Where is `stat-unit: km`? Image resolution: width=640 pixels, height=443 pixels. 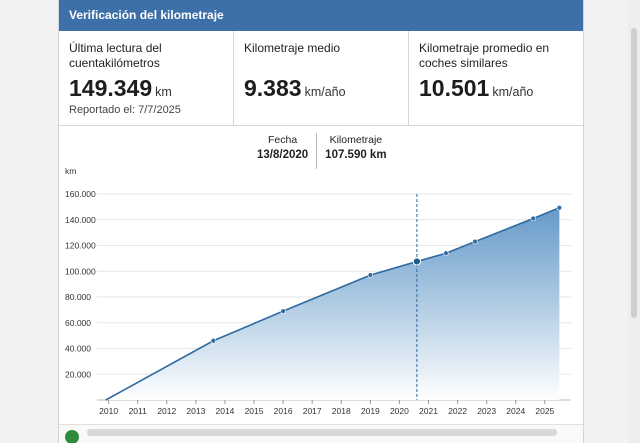 stat-unit: km is located at coordinates (163, 92).